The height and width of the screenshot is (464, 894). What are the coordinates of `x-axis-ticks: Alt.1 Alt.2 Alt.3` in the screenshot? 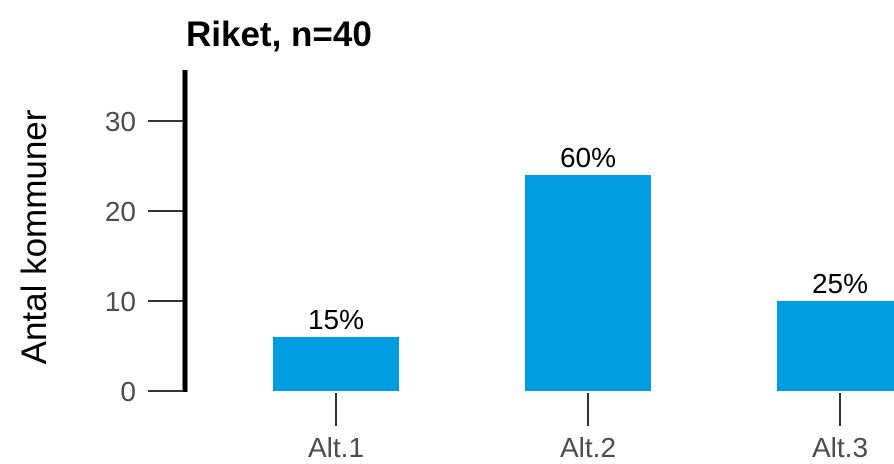 It's located at (588, 428).